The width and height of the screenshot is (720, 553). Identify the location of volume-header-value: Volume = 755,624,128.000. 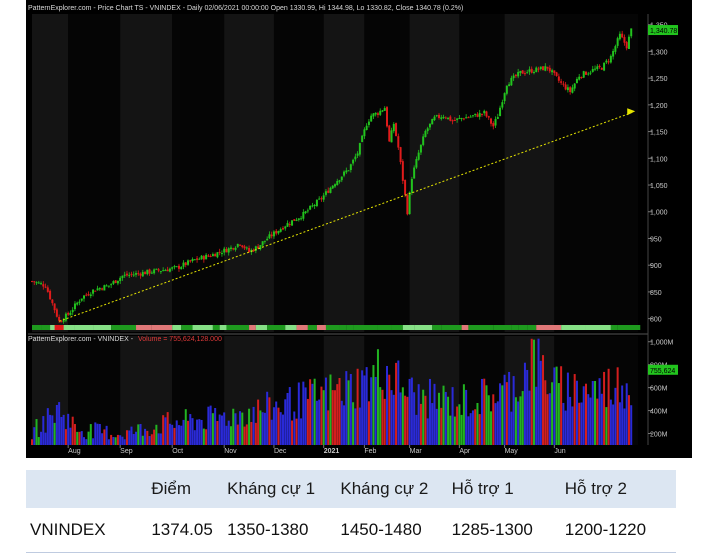
(180, 339).